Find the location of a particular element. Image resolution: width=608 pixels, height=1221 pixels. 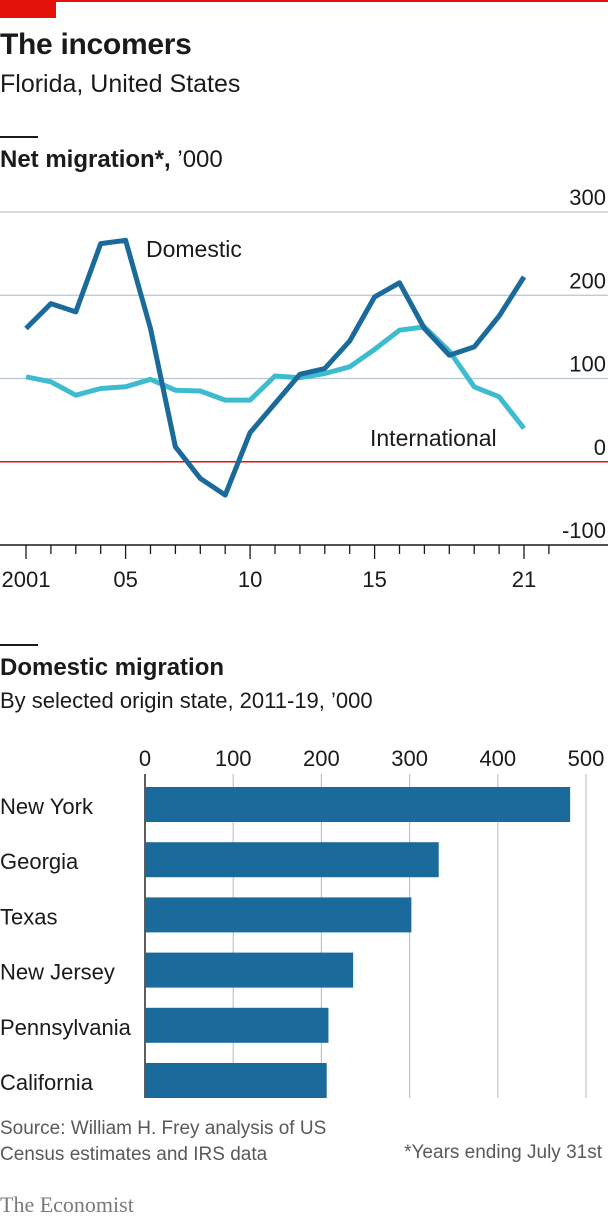

y-tick-label: 200 is located at coordinates (587, 280).